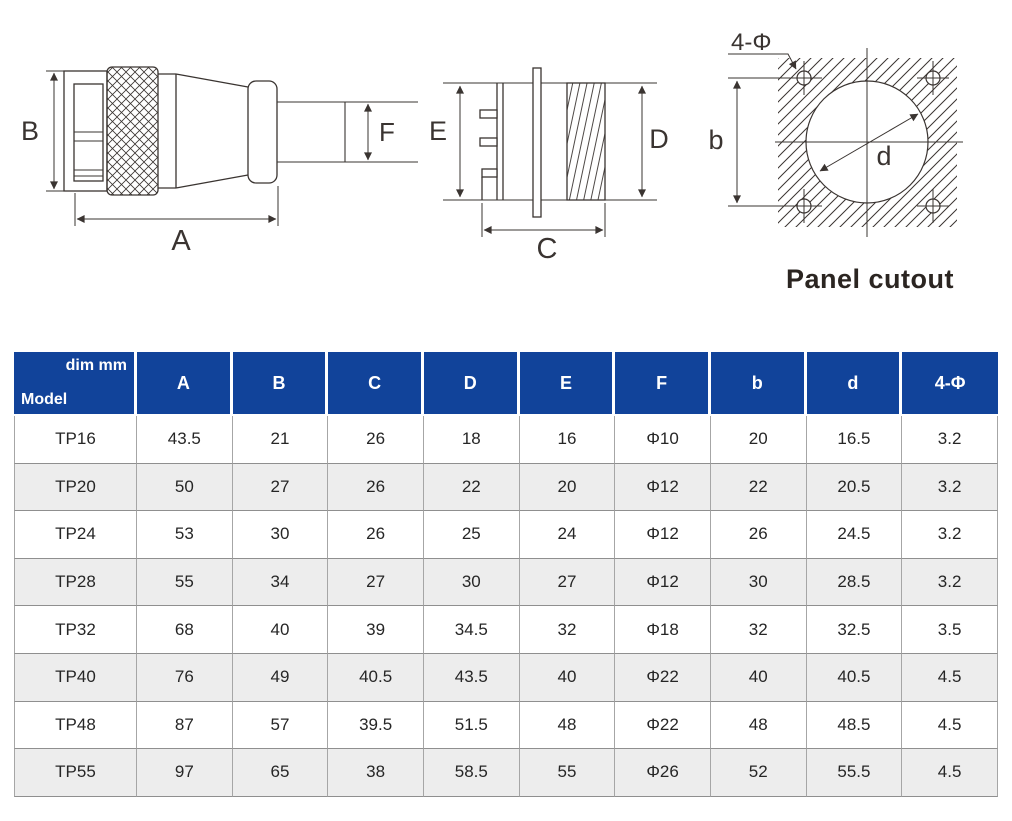 The image size is (1012, 821). I want to click on value-cell: 55.5, so click(854, 773).